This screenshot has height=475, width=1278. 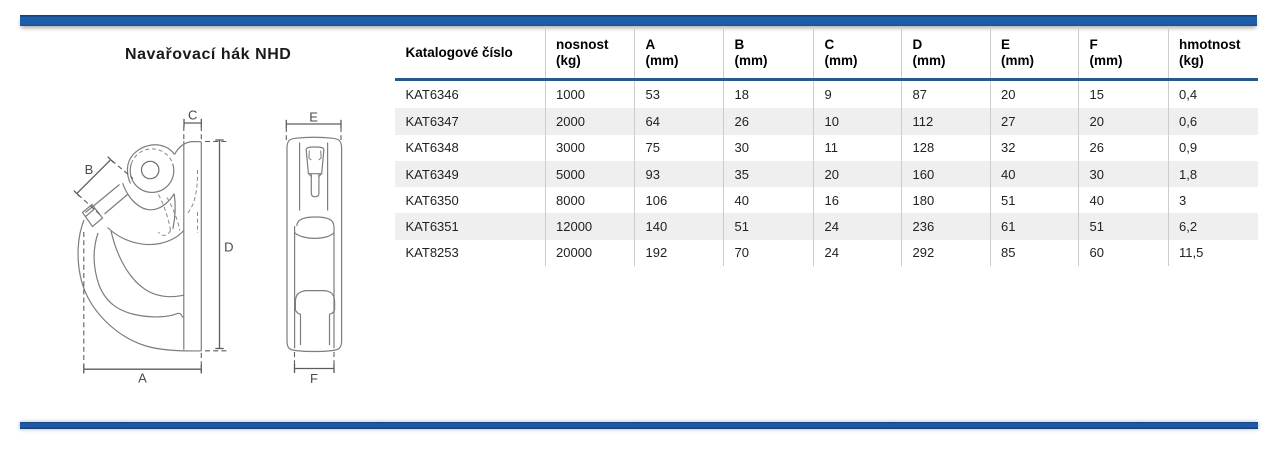 What do you see at coordinates (192, 115) in the screenshot?
I see `svg-text: C` at bounding box center [192, 115].